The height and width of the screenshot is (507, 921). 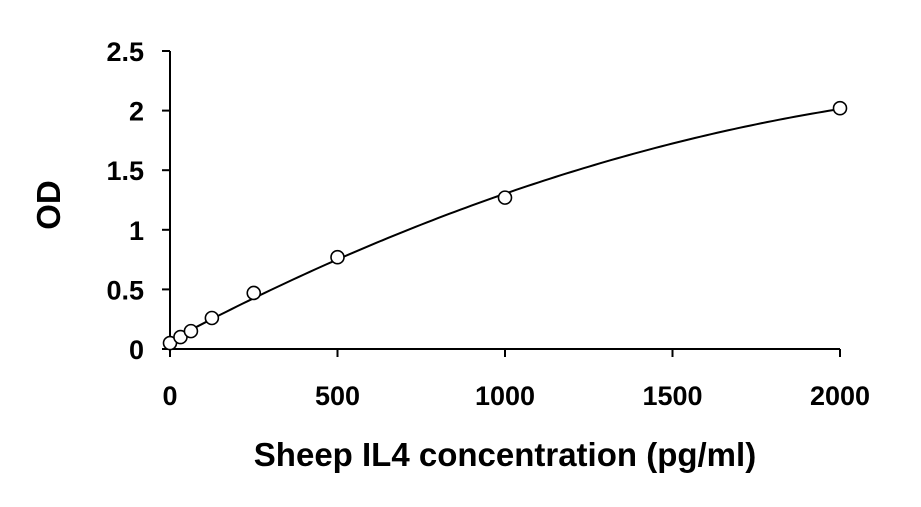 I want to click on x-axis-title: Sheep IL4 concentration (pg/ml), so click(x=505, y=454).